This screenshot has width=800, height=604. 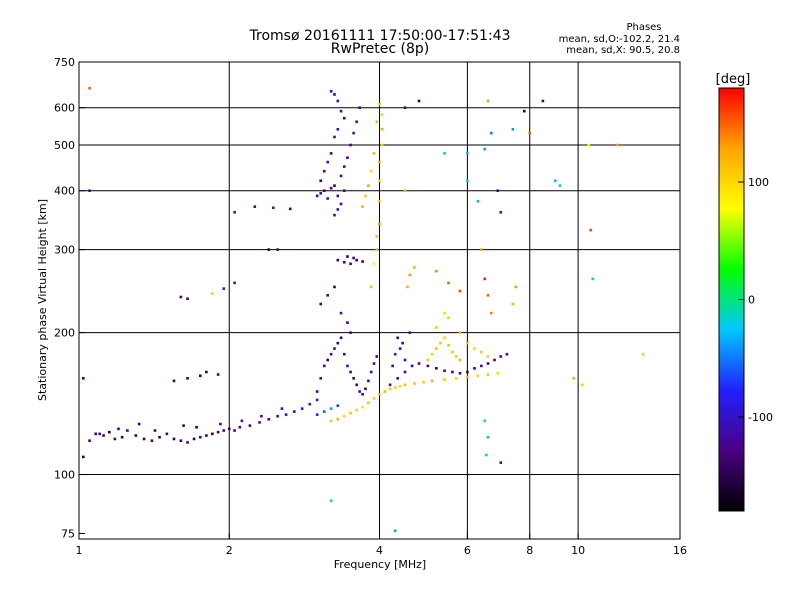 I want to click on chart-subtitle: RwPretec (8p), so click(x=380, y=49).